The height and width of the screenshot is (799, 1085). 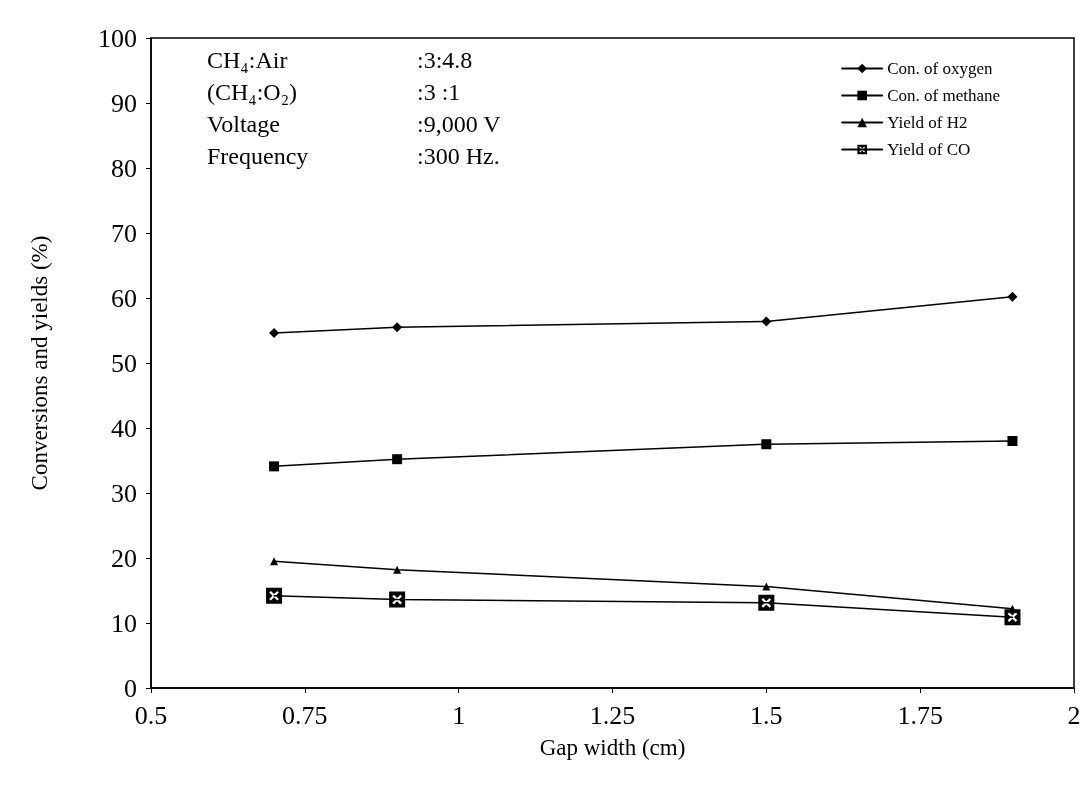 I want to click on y-tick-label: 10, so click(x=124, y=623).